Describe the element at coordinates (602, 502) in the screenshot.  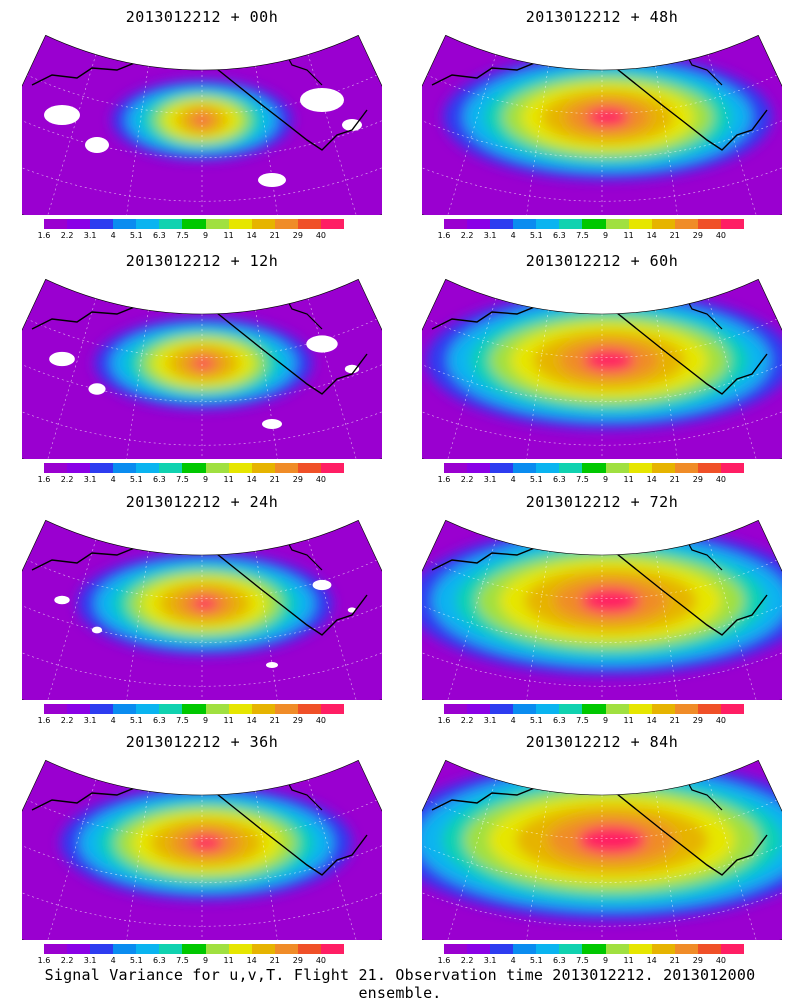
I see `panel-title: 2013012212 + 72h` at that location.